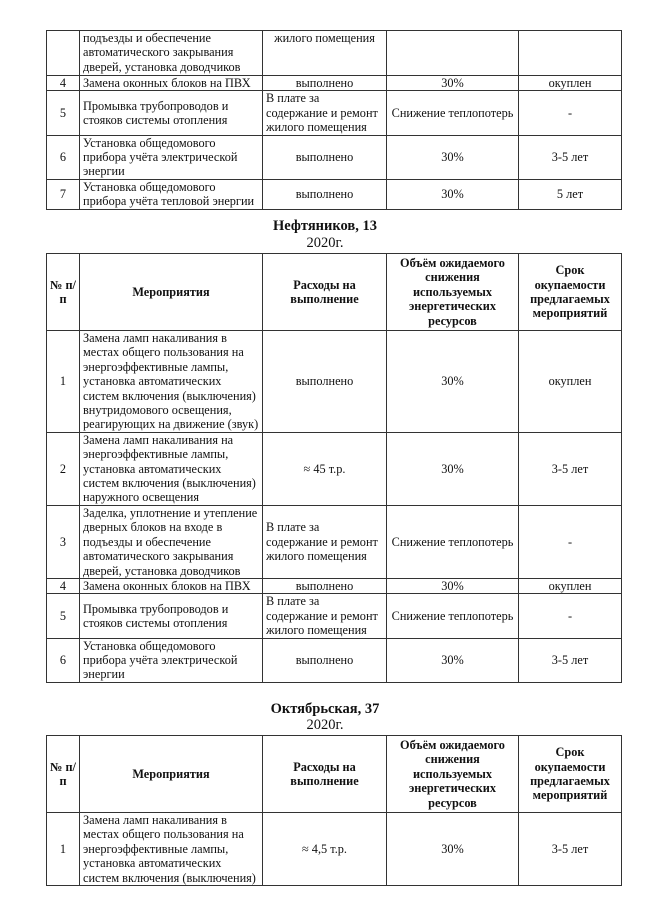 The width and height of the screenshot is (650, 920). I want to click on cell-cost: ≈ 4,5 т.р., so click(324, 849).